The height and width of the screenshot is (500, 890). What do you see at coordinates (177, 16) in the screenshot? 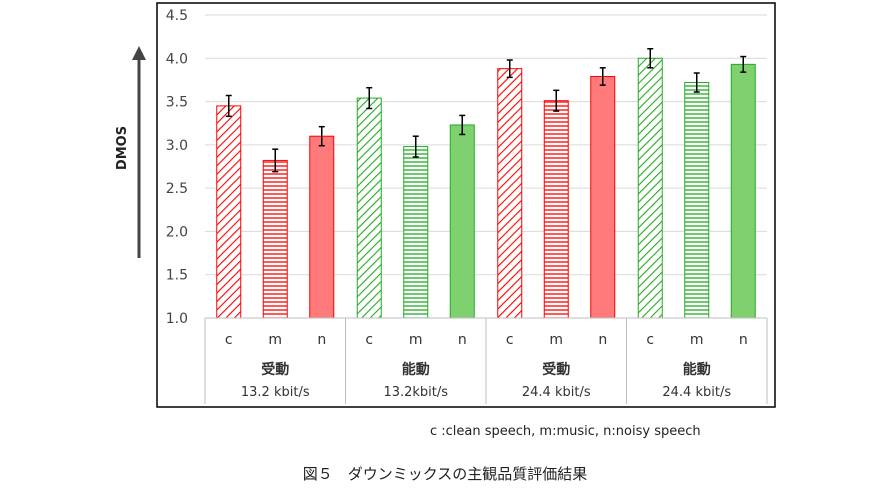
I see `y-tick-label: 4.5` at bounding box center [177, 16].